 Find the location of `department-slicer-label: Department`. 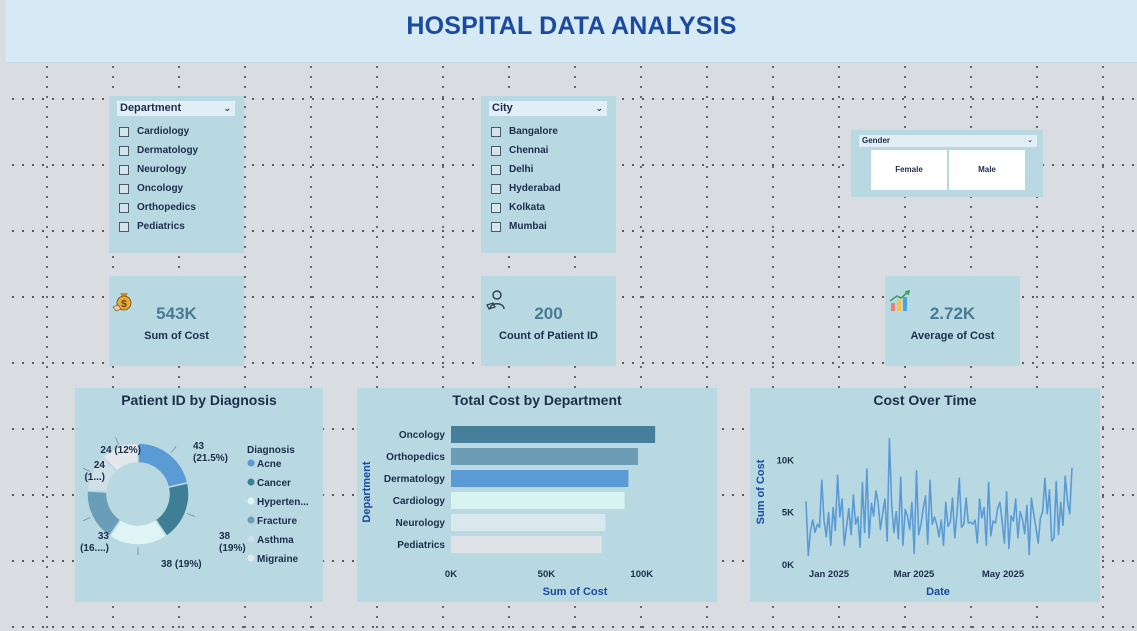

department-slicer-label: Department is located at coordinates (151, 108).